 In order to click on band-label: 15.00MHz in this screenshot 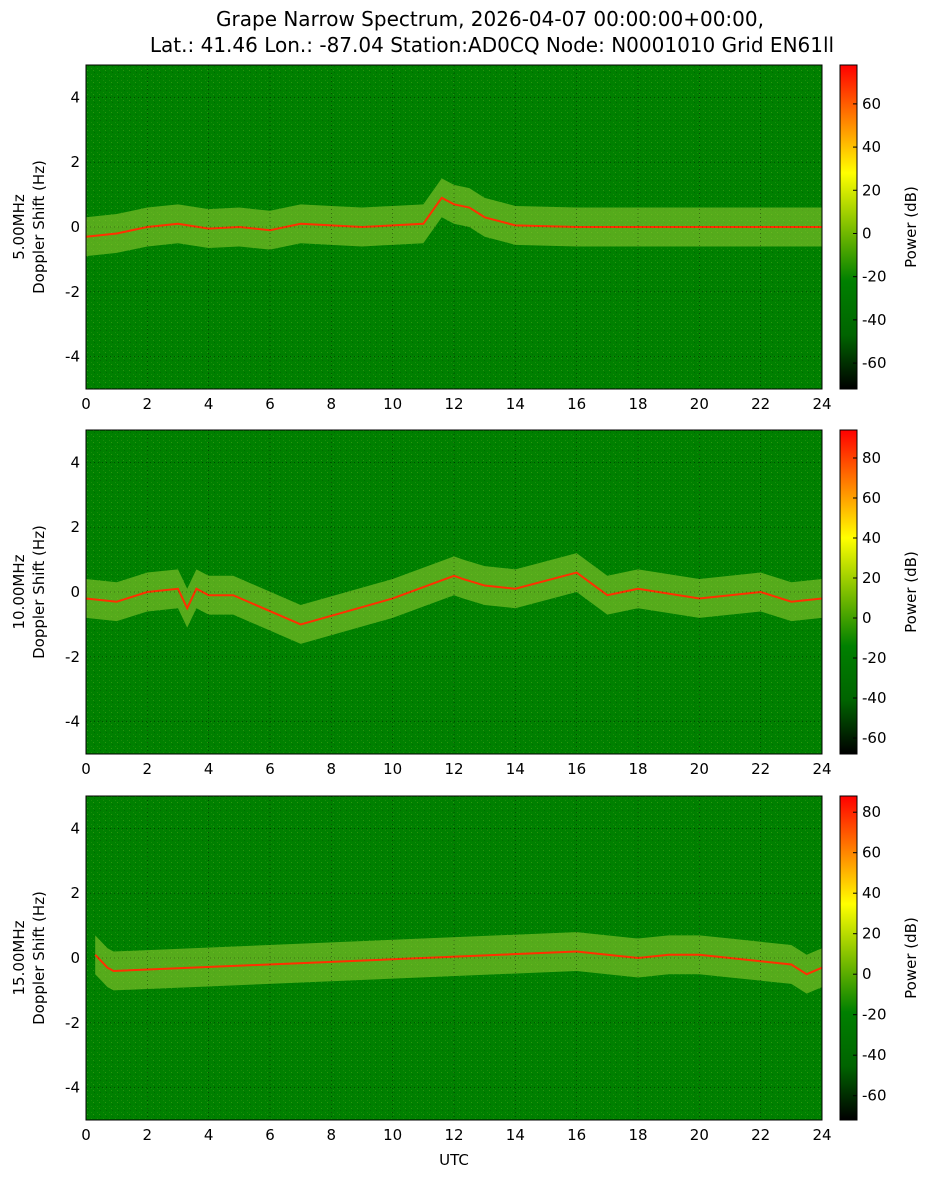, I will do `click(19, 957)`.